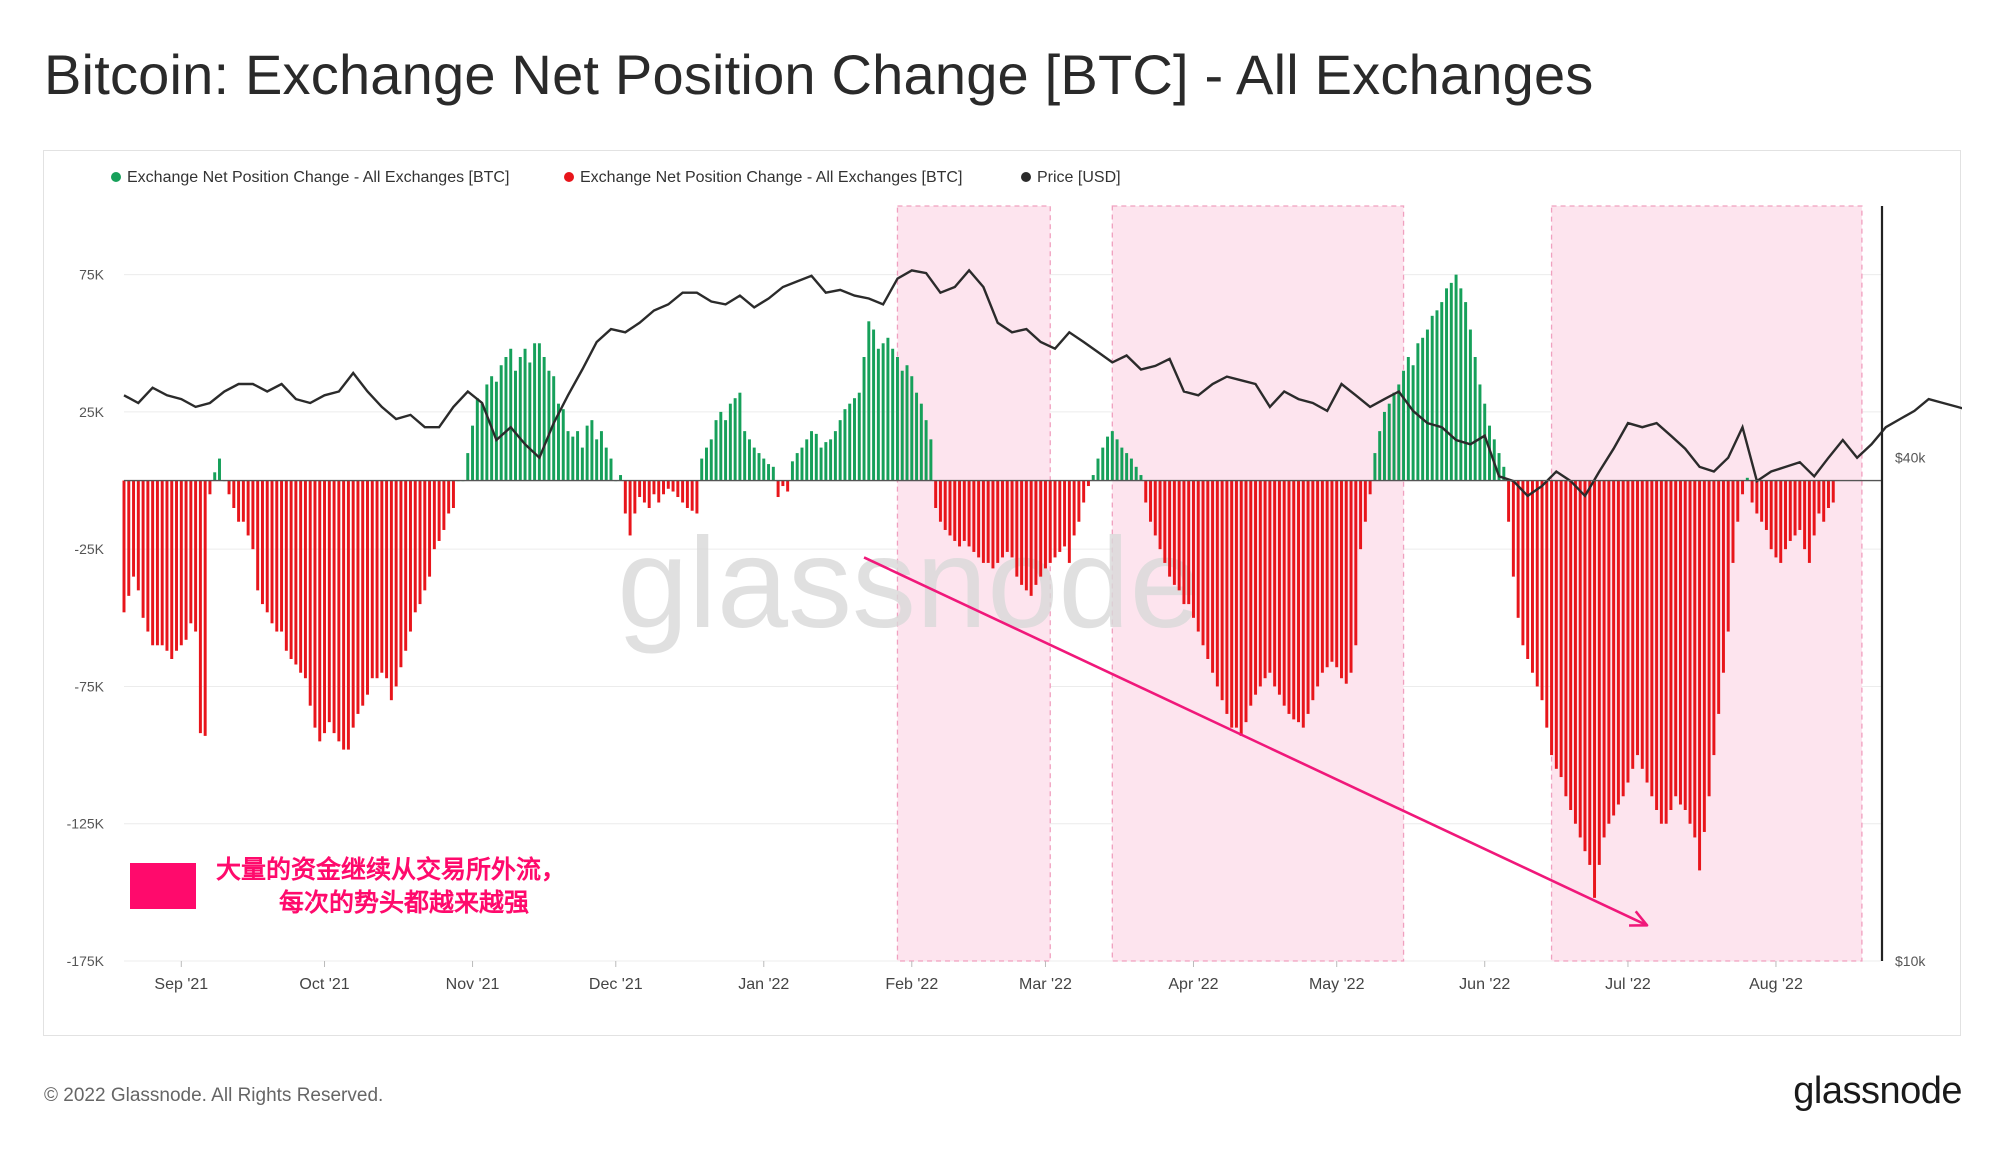 This screenshot has width=2000, height=1152. Describe the element at coordinates (909, 583) in the screenshot. I see `watermark: glassnode` at that location.